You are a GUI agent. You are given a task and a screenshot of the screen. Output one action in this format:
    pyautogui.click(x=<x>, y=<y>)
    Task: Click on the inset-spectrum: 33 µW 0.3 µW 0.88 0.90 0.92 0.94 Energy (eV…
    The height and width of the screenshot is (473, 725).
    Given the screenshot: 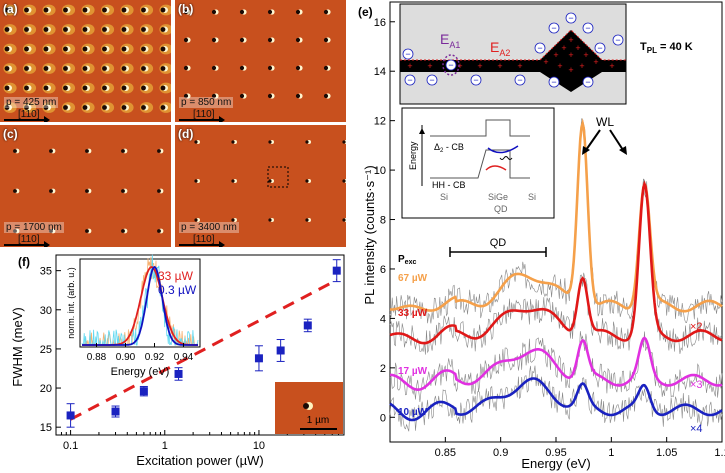 What is the action you would take?
    pyautogui.click(x=133, y=316)
    